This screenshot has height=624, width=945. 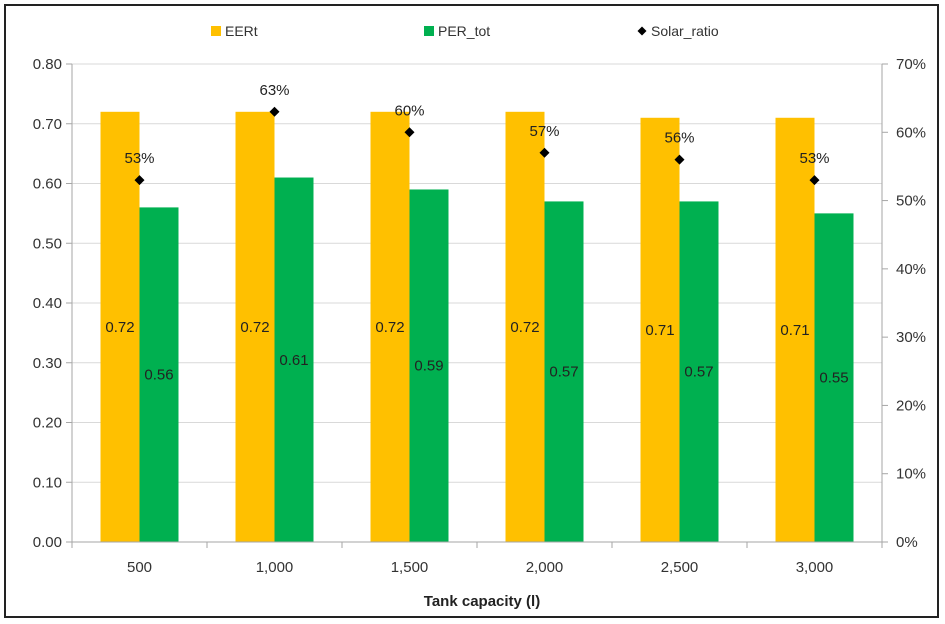 I want to click on legend-label: EERt, so click(x=241, y=31).